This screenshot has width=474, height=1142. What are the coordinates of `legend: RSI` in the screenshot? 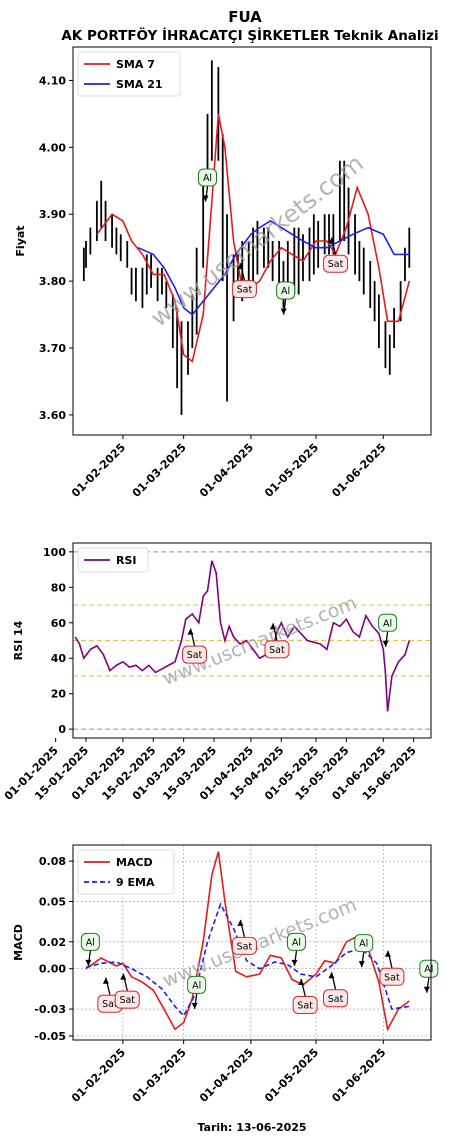 It's located at (113, 560).